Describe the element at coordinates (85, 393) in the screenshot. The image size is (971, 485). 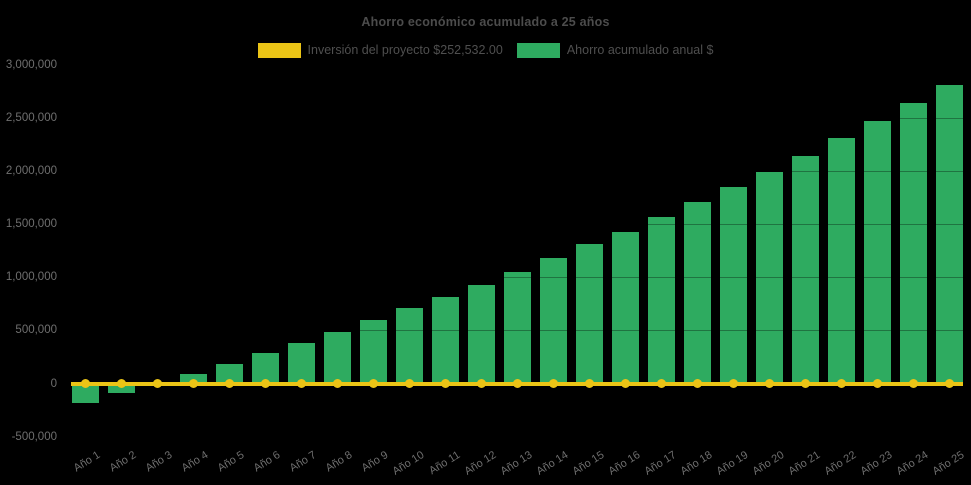
I see `bar-año-1` at that location.